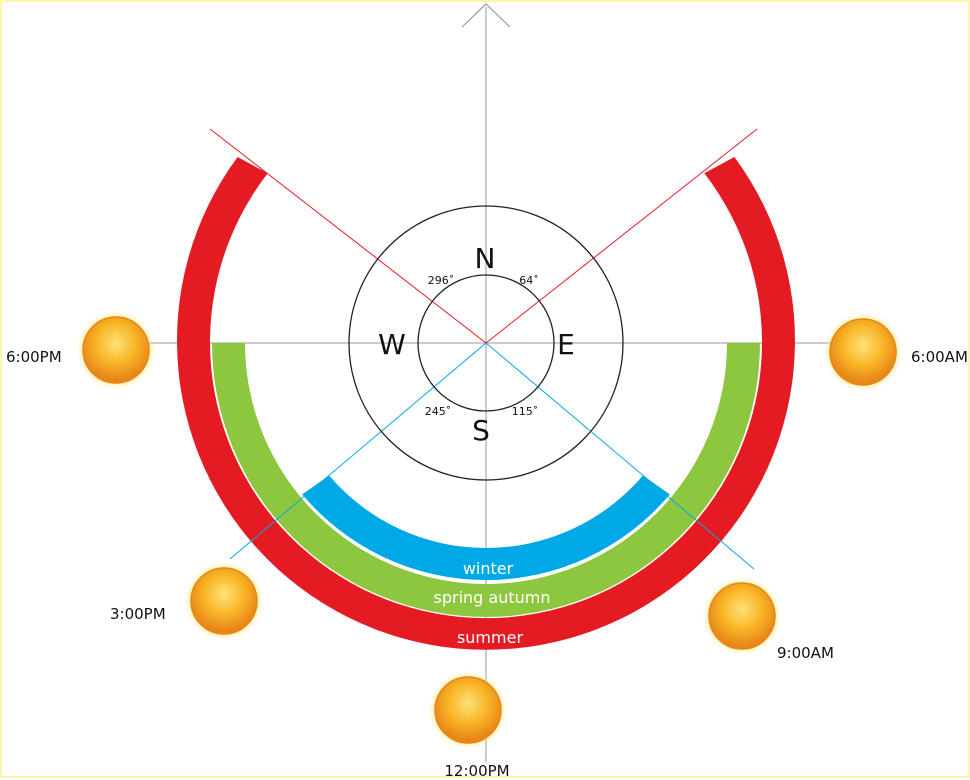 This screenshot has height=780, width=970. I want to click on angle-ne-label: 64˚, so click(529, 280).